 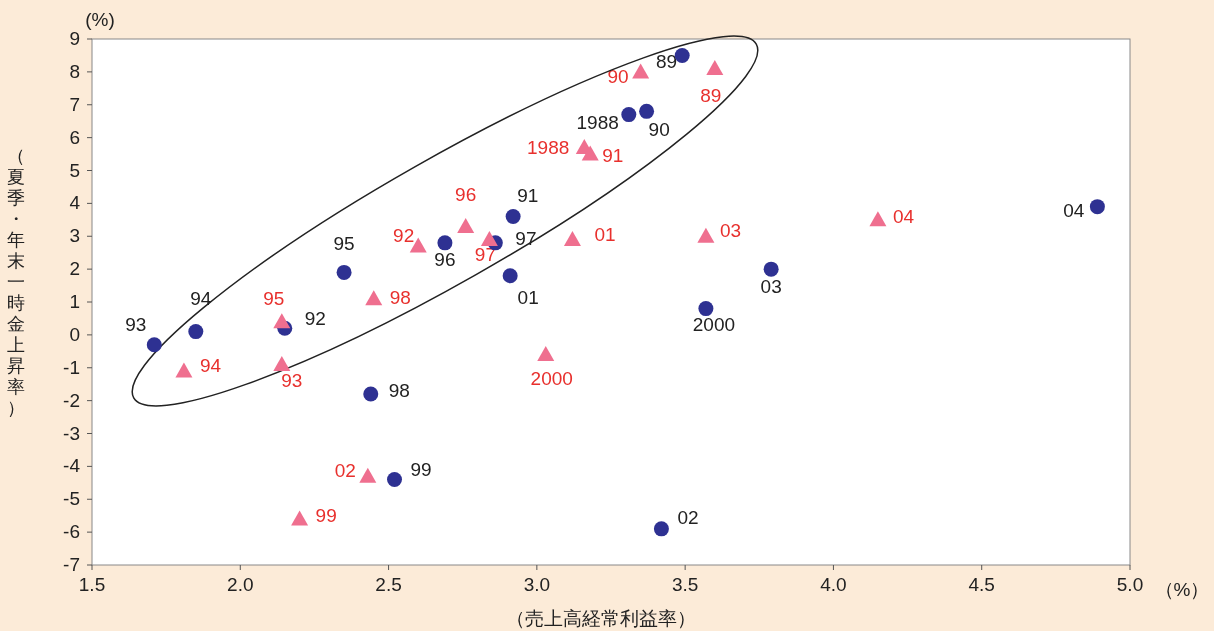 What do you see at coordinates (72, 466) in the screenshot?
I see `y-tick-label: -4` at bounding box center [72, 466].